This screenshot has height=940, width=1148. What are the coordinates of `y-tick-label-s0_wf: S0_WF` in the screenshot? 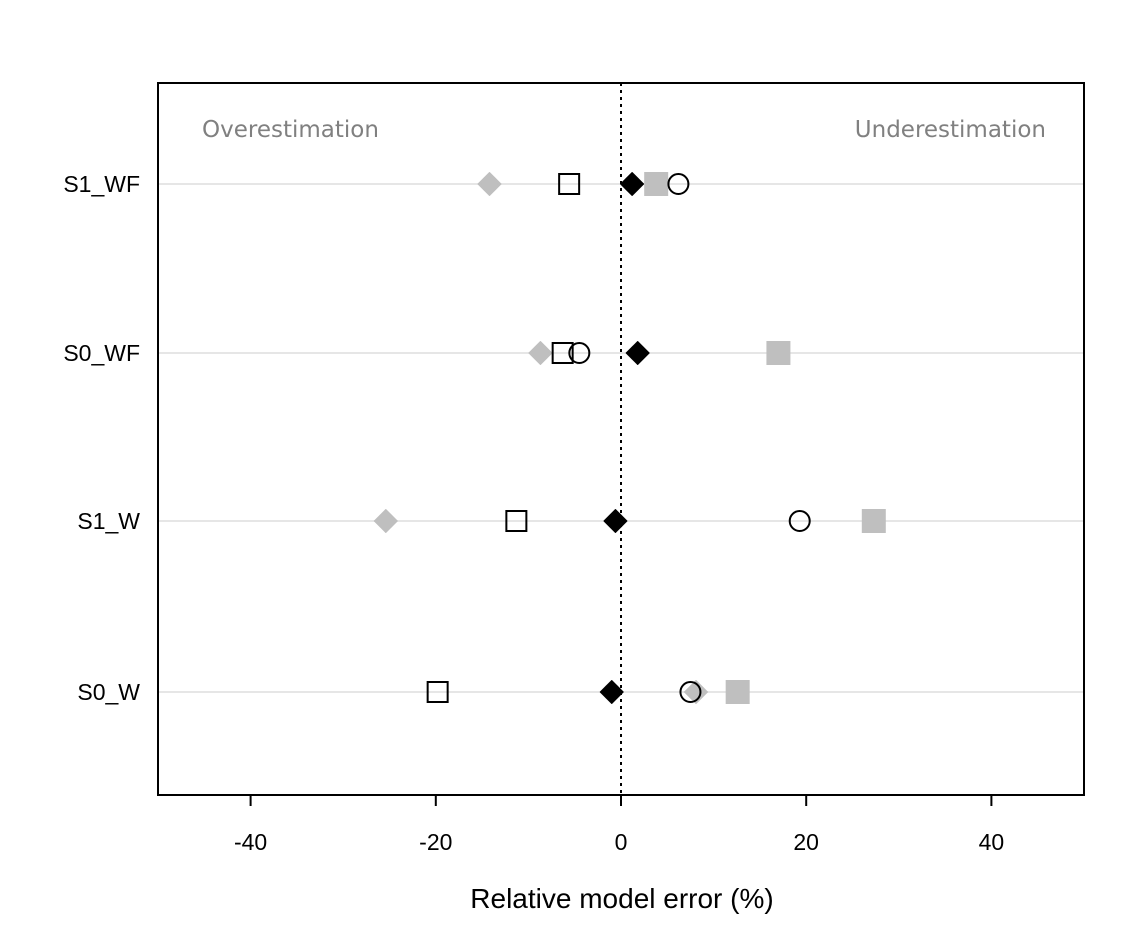 It's located at (101, 353).